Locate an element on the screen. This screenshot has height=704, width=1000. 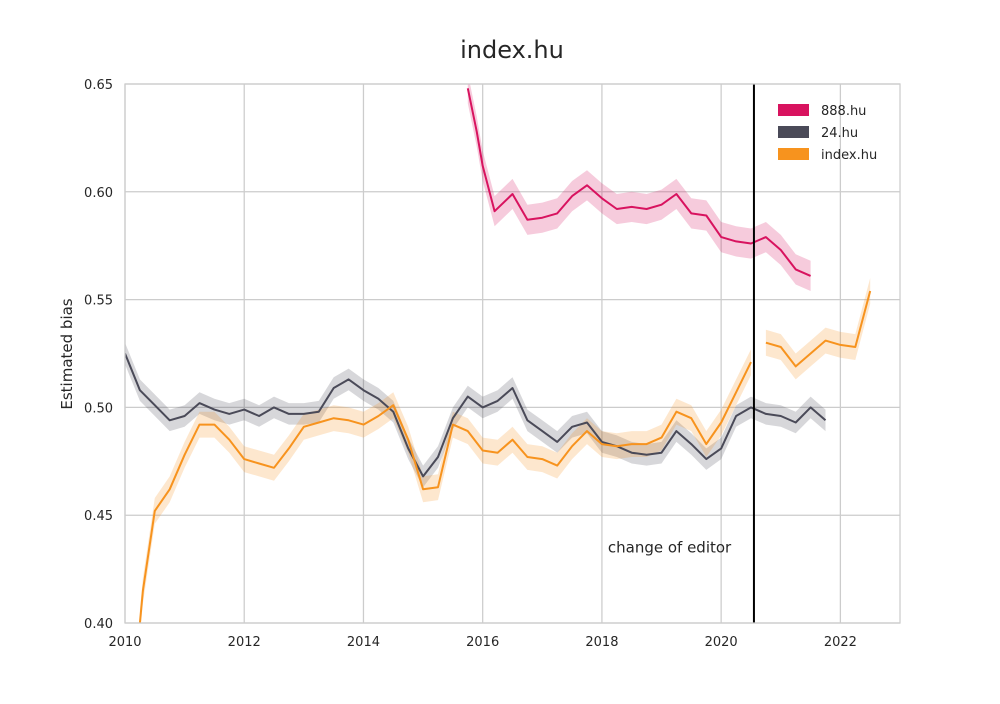
line-24.hu-0 is located at coordinates (476, 415).